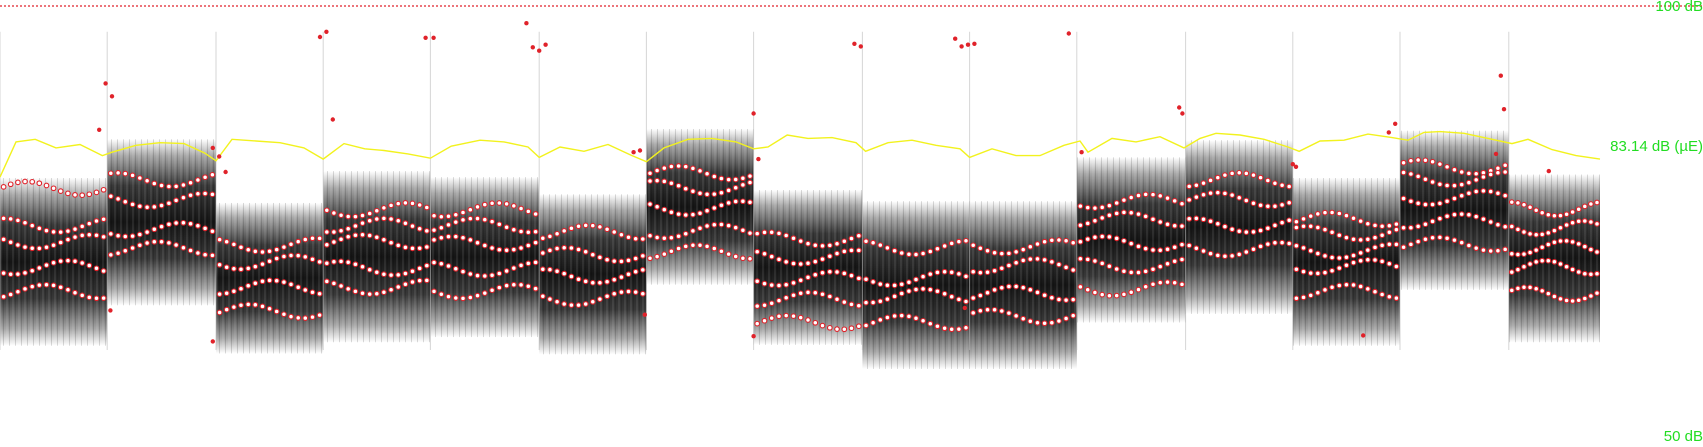  Describe the element at coordinates (1679, 7) in the screenshot. I see `y-max-label: 100 dB` at that location.